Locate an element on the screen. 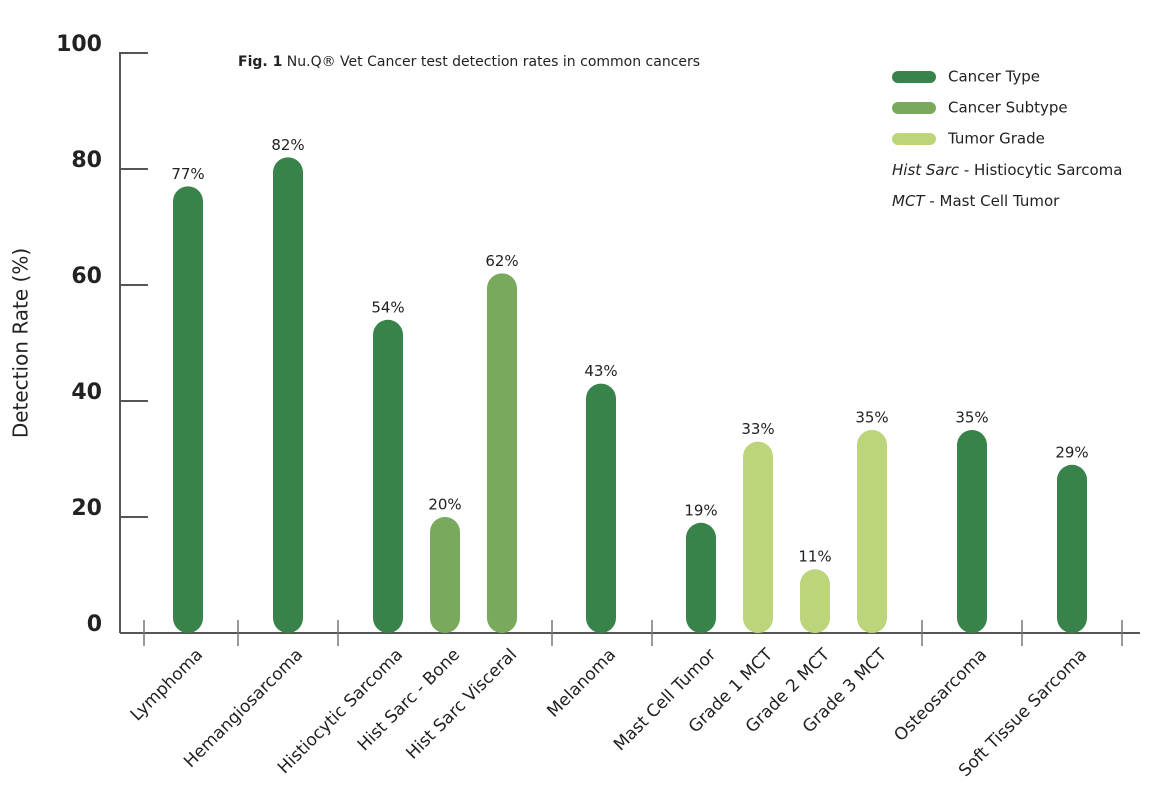  x-tick-label: Hist Sarc - Bone is located at coordinates (409, 700).